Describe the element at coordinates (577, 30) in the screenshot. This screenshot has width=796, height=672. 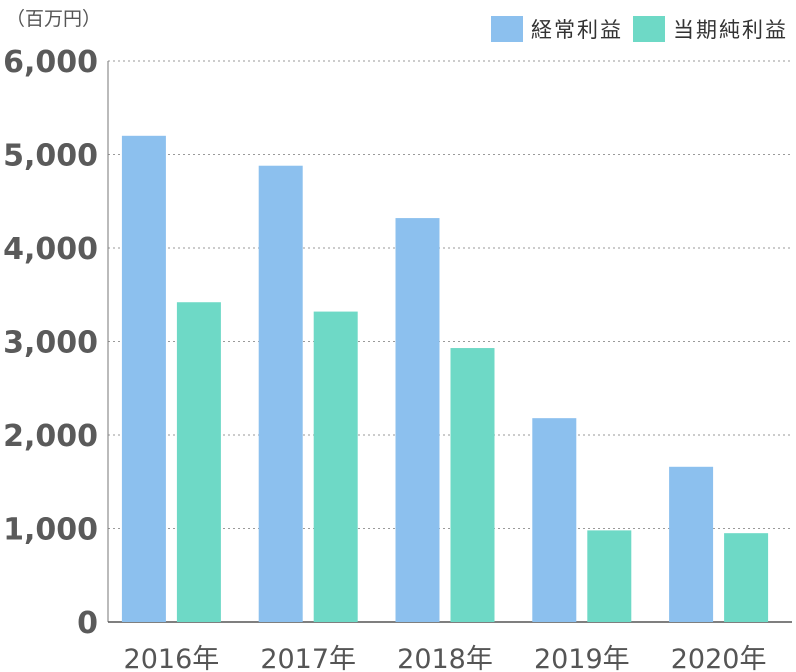
I see `legend-label-ordinary-profit: 経常利益` at that location.